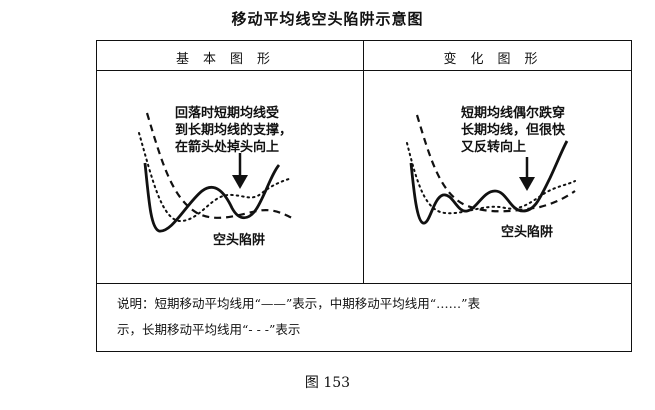 The image size is (655, 410). What do you see at coordinates (239, 240) in the screenshot?
I see `basic-pattern-label: 空头陷阱` at bounding box center [239, 240].